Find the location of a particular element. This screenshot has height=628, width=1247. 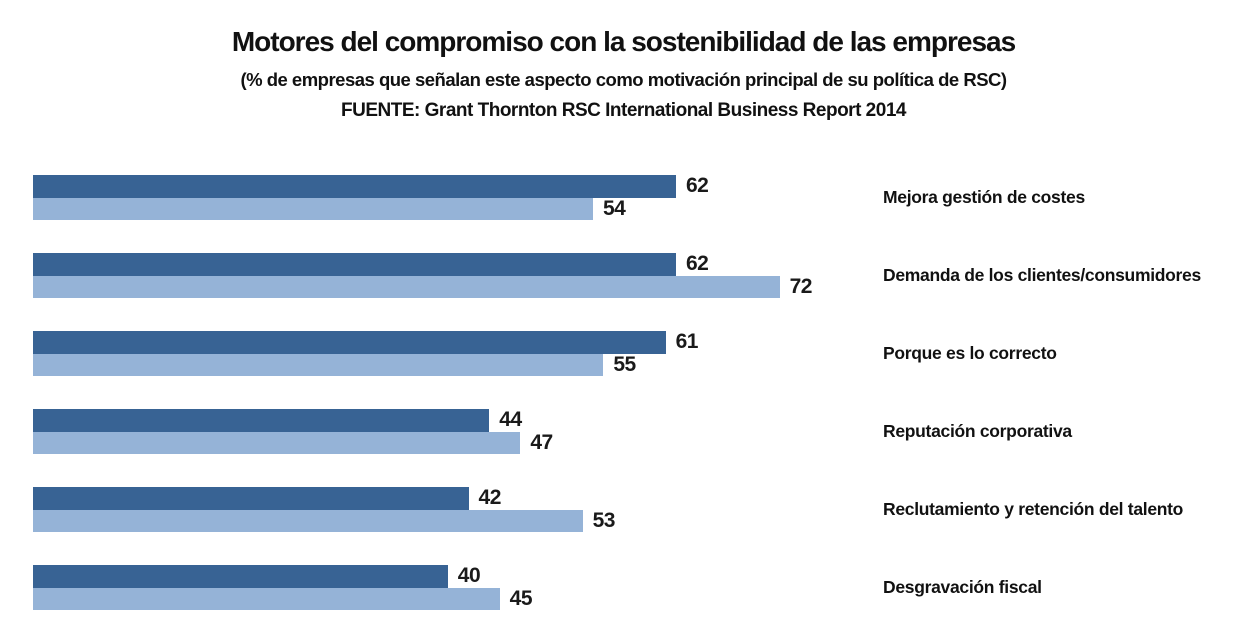

value-label: 45 is located at coordinates (521, 598).